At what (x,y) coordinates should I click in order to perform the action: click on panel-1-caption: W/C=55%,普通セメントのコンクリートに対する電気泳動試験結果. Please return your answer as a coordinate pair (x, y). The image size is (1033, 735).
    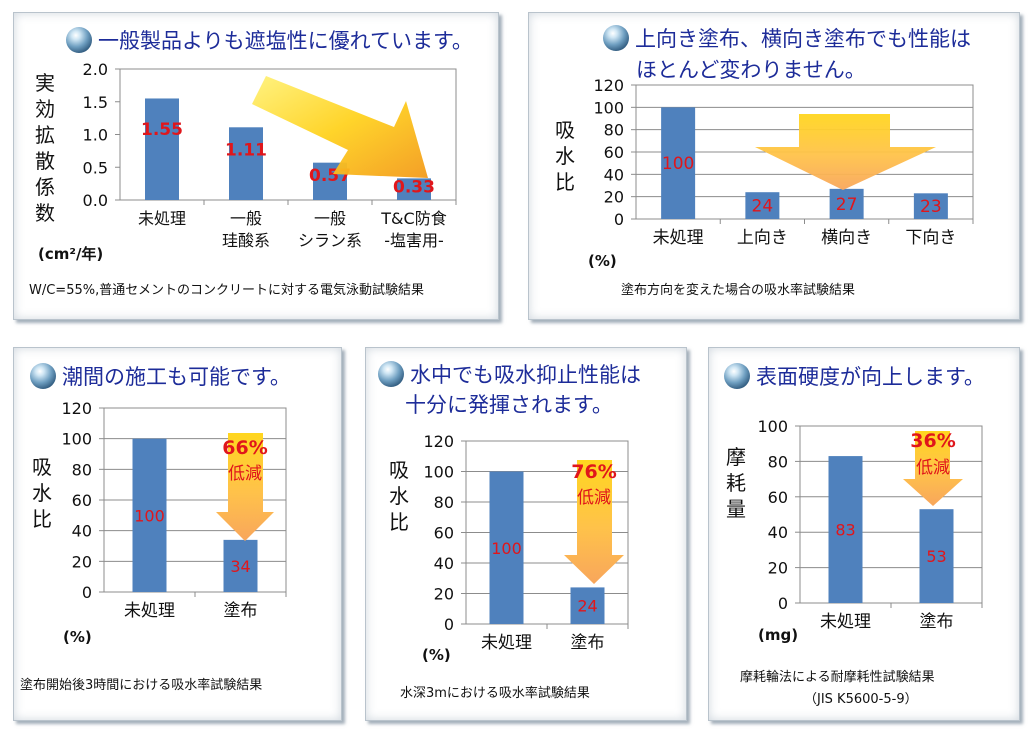
    Looking at the image, I should click on (226, 290).